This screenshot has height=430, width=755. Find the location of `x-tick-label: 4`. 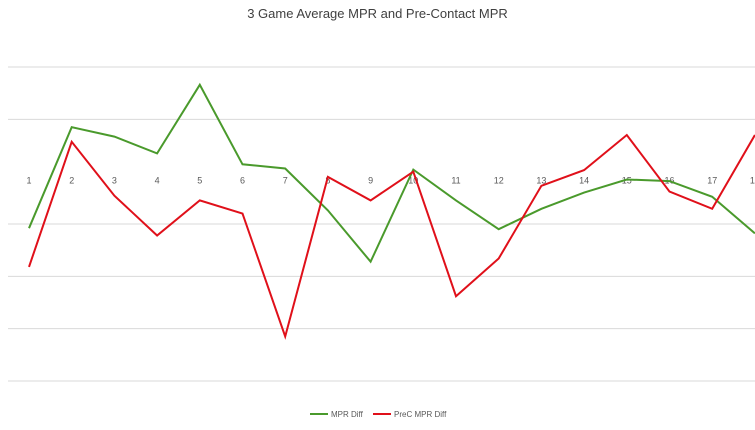

x-tick-label: 4 is located at coordinates (157, 181).